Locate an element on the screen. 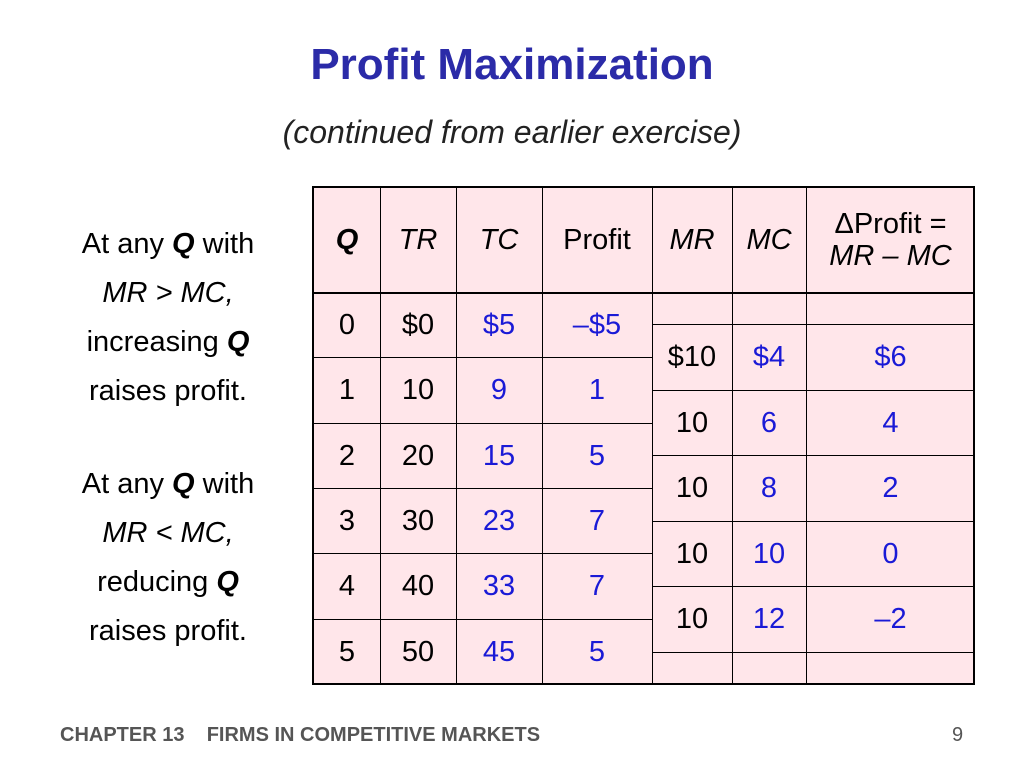 This screenshot has height=768, width=1024. cell-delta-profit: 2 is located at coordinates (890, 488).